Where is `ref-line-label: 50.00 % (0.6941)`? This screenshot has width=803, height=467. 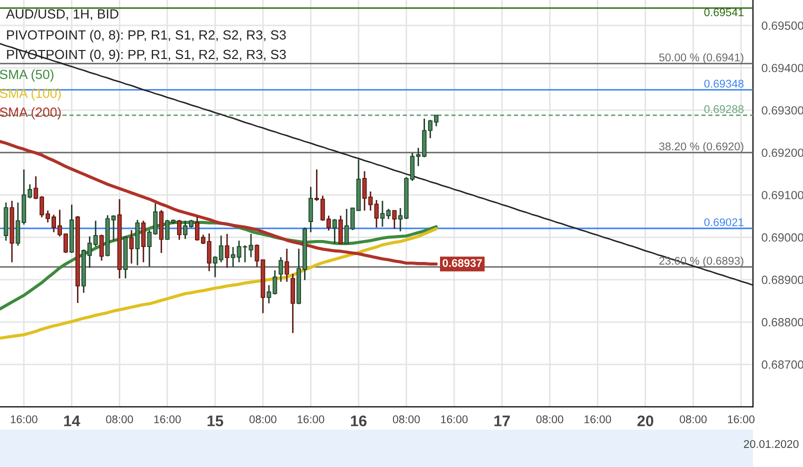
ref-line-label: 50.00 % (0.6941) is located at coordinates (701, 58).